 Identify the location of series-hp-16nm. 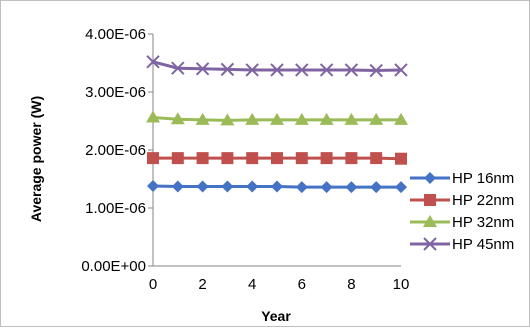
(277, 186).